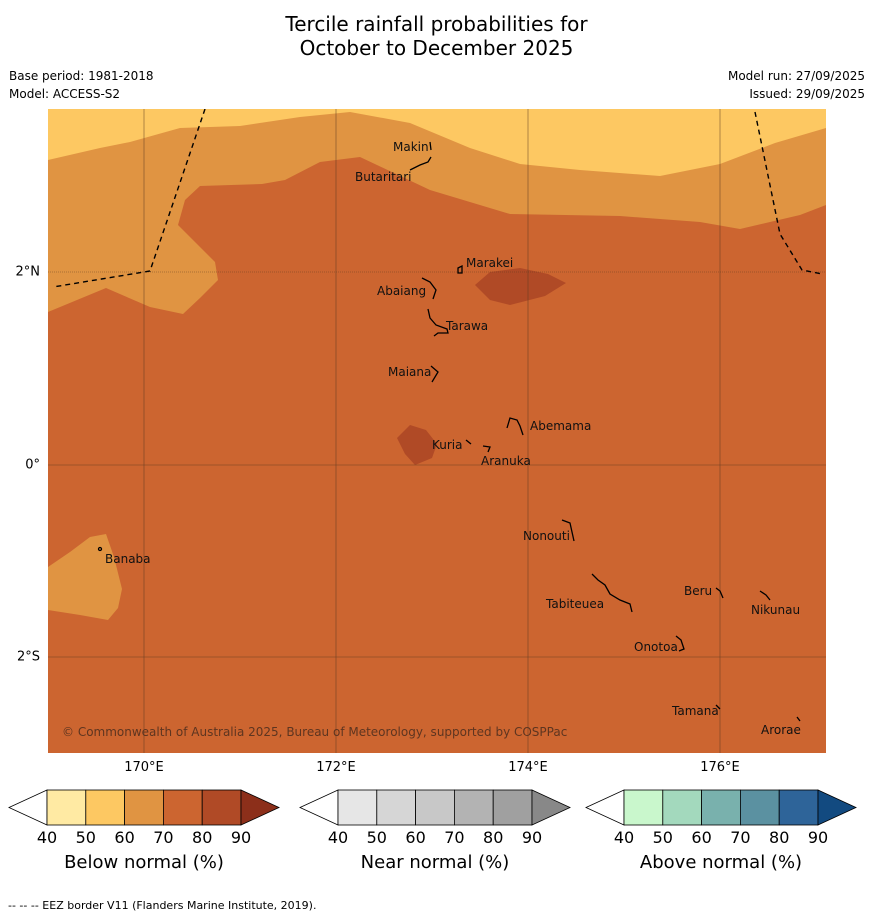  What do you see at coordinates (436, 48) in the screenshot?
I see `title-line-2: October to December 2025` at bounding box center [436, 48].